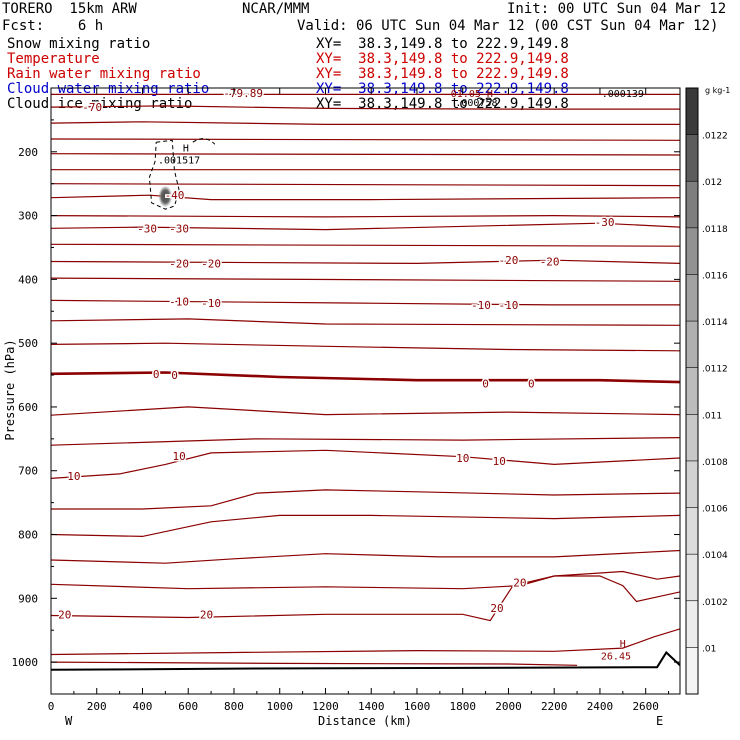 The height and width of the screenshot is (740, 740). I want to click on colorbar-tick-label: .0102, so click(715, 603).